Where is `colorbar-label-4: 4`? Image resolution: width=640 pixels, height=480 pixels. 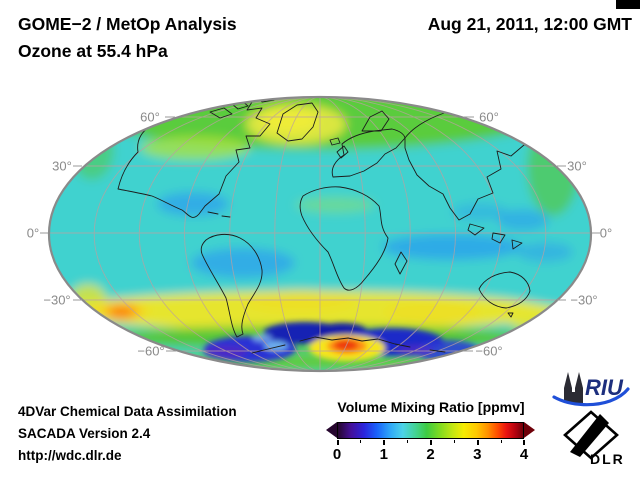
colorbar-label-4: 4 is located at coordinates (524, 454).